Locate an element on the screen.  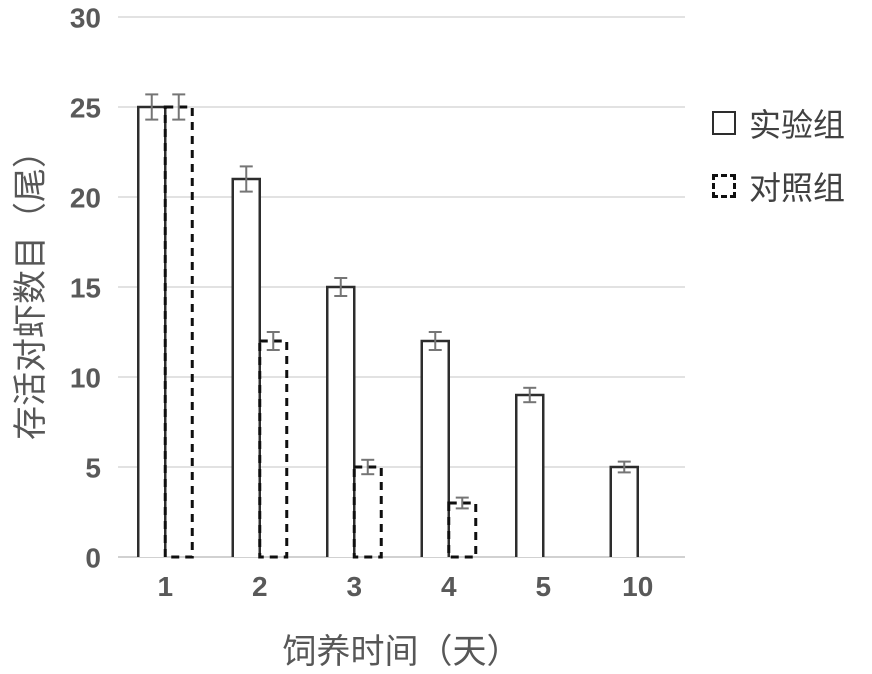
x-tick-label: 3 is located at coordinates (354, 586).